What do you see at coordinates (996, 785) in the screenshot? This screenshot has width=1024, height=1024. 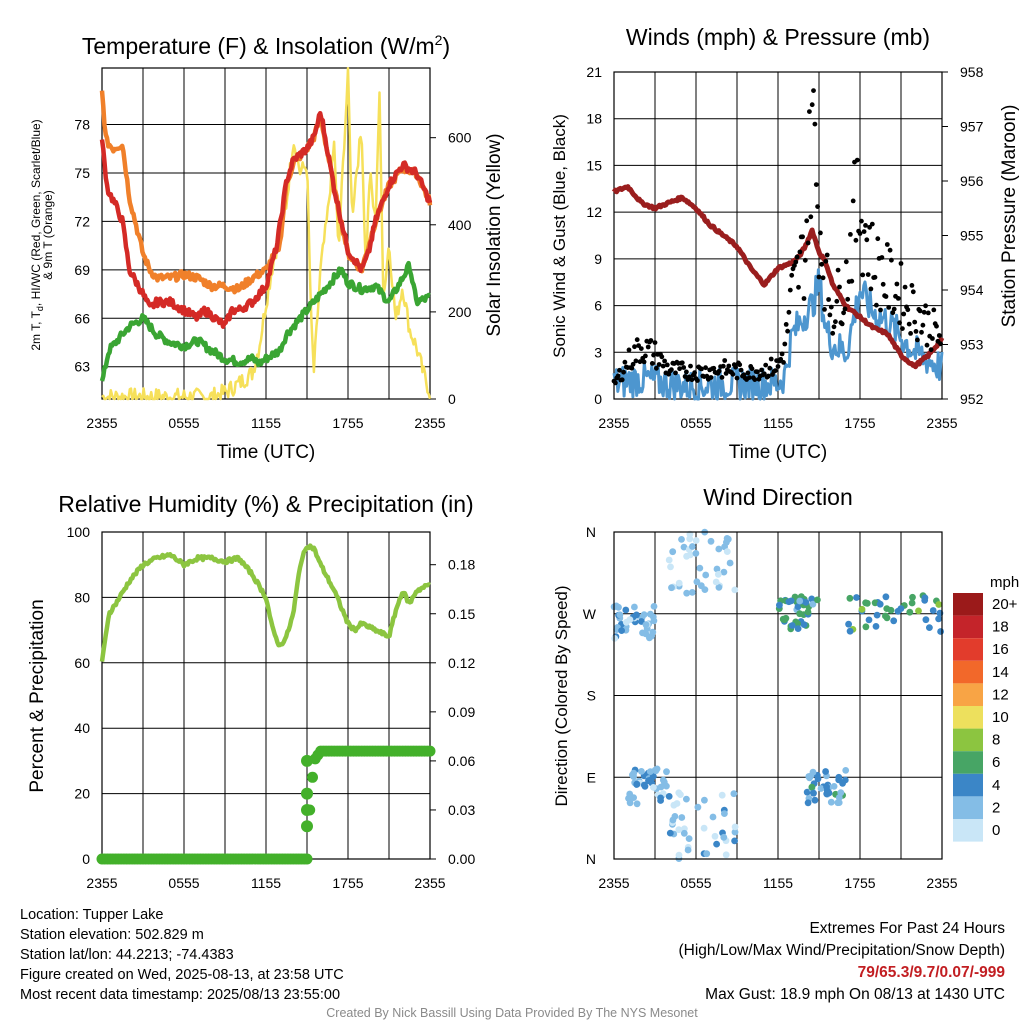 I see `colorbar-label: 4` at bounding box center [996, 785].